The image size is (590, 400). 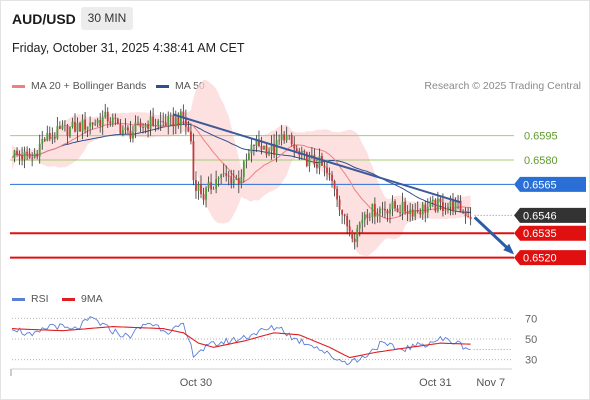 I want to click on time-tick-nov-7: Nov 7, so click(x=490, y=383).